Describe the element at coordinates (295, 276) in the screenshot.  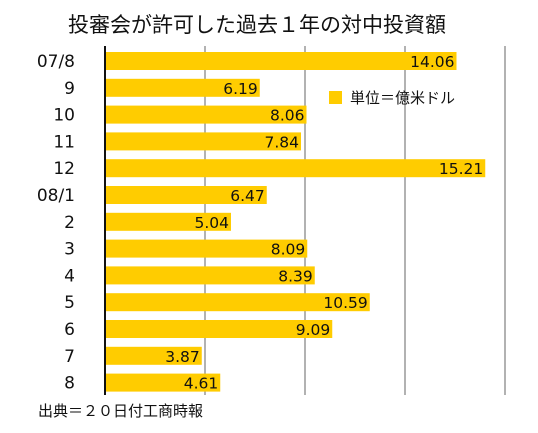
I see `data-label: 8.39` at that location.